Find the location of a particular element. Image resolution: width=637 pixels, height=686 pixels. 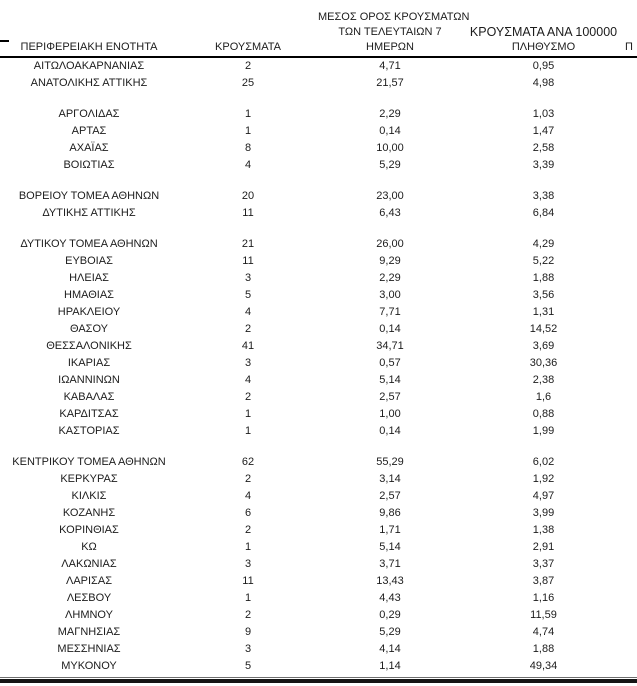

cases-cell: 9 is located at coordinates (248, 632).